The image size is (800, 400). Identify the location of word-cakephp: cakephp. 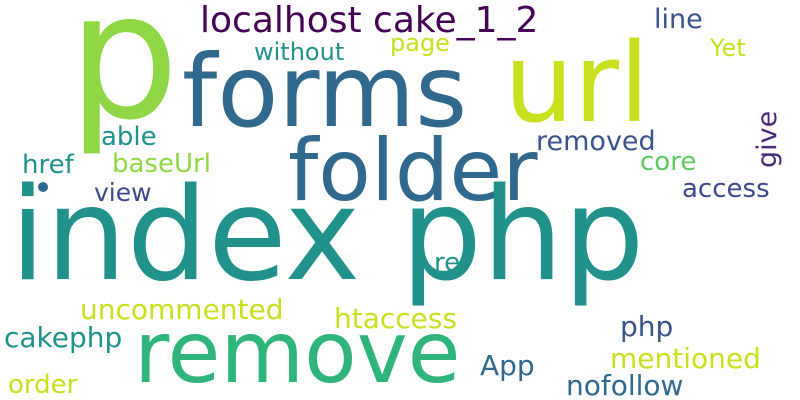
(63, 337).